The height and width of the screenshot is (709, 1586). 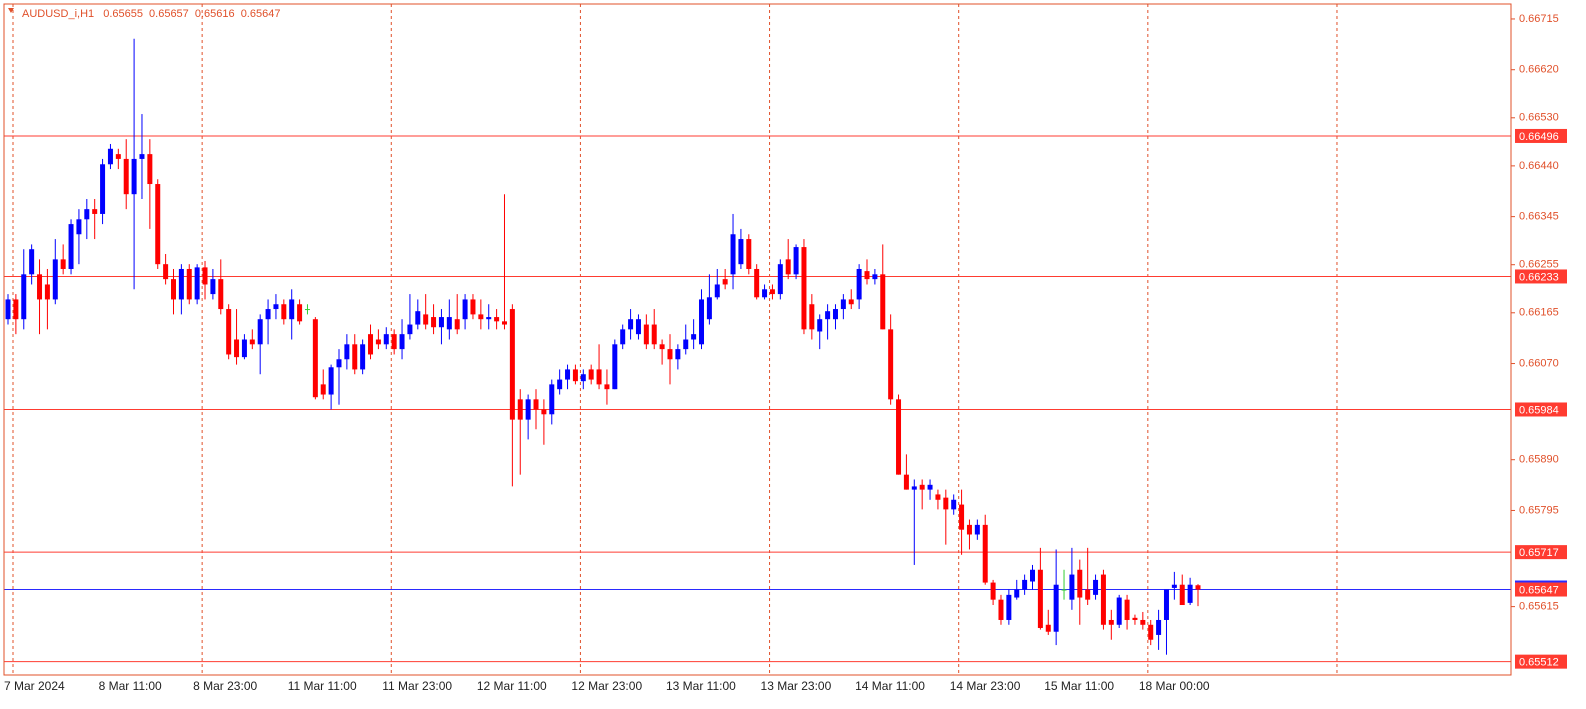 I want to click on level-label: 0.65512, so click(x=1539, y=663).